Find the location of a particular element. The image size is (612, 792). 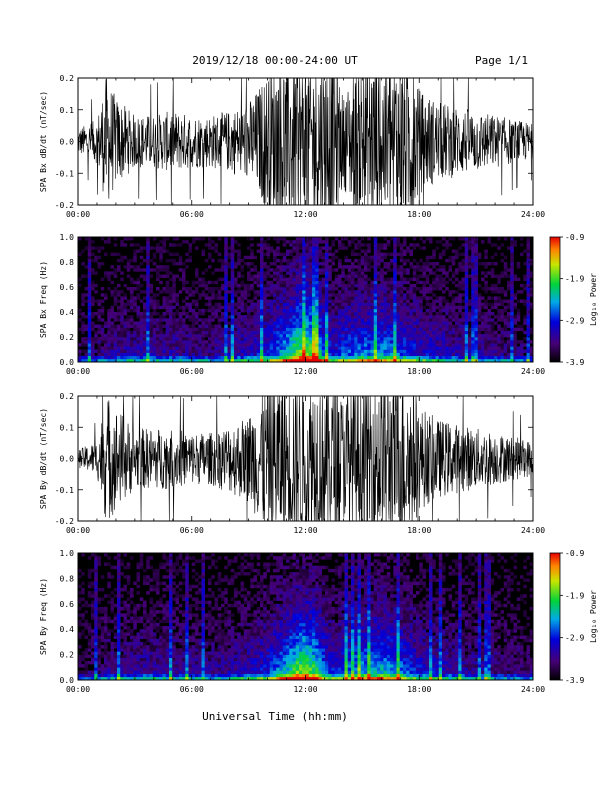

y-tick-label: 0.2 is located at coordinates (67, 337).